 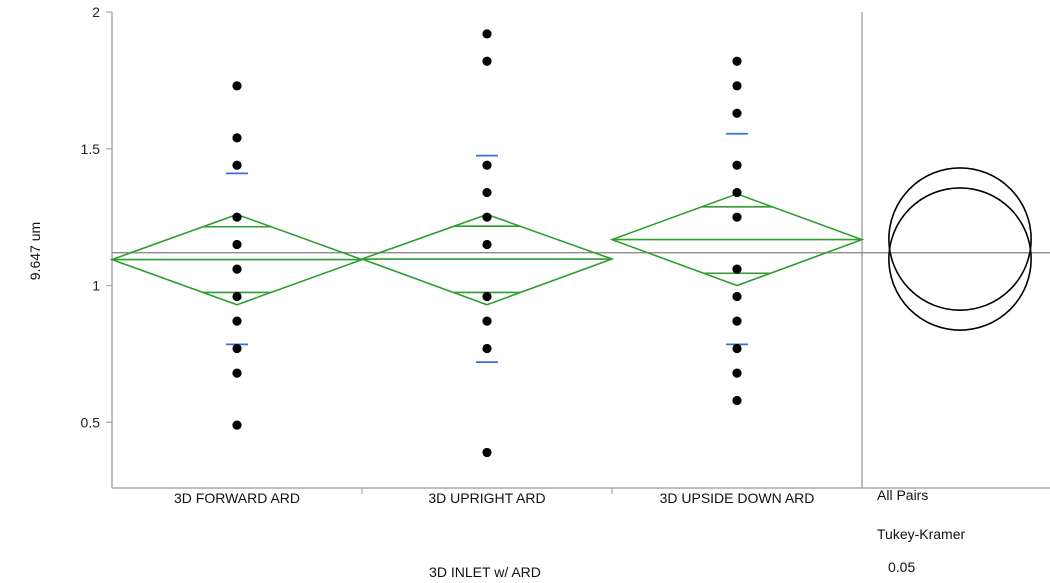 What do you see at coordinates (485, 572) in the screenshot?
I see `x-axis-title: 3D INLET w/ ARD` at bounding box center [485, 572].